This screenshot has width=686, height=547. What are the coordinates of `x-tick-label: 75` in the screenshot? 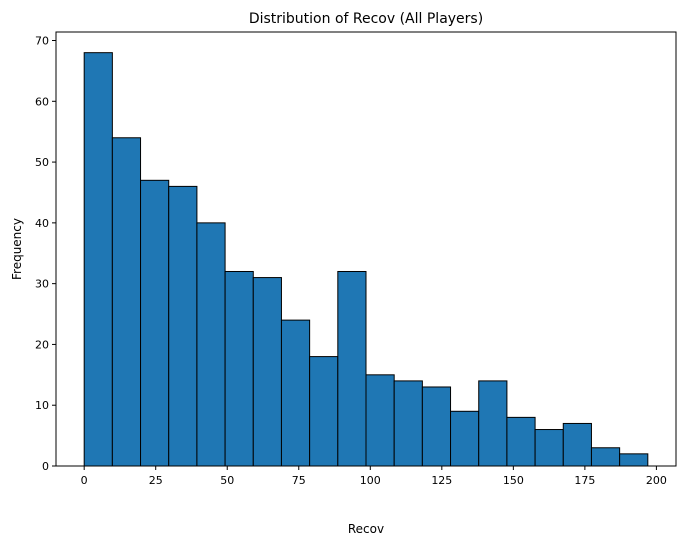 It's located at (299, 480).